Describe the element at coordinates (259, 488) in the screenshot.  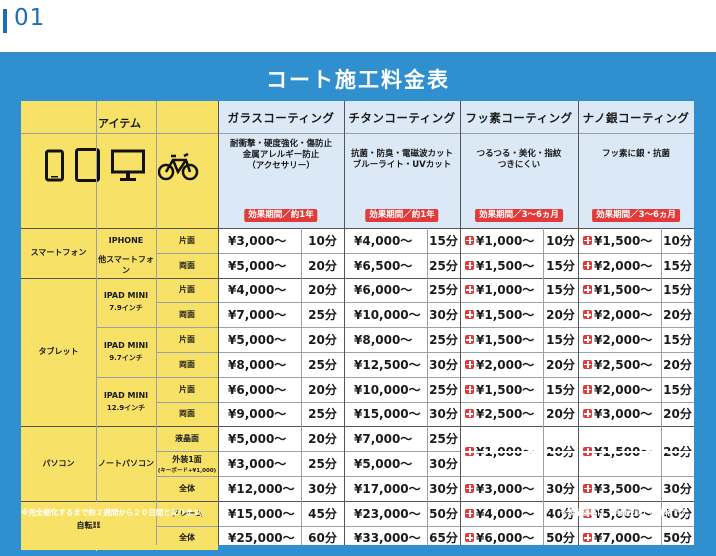
I see `price-cell: ¥12,000〜` at that location.